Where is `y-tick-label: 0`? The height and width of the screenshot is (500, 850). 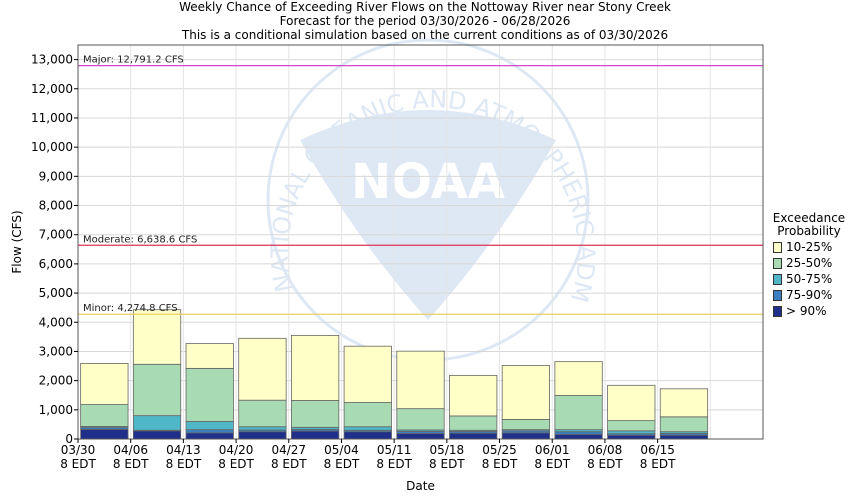
y-tick-label: 0 is located at coordinates (69, 439).